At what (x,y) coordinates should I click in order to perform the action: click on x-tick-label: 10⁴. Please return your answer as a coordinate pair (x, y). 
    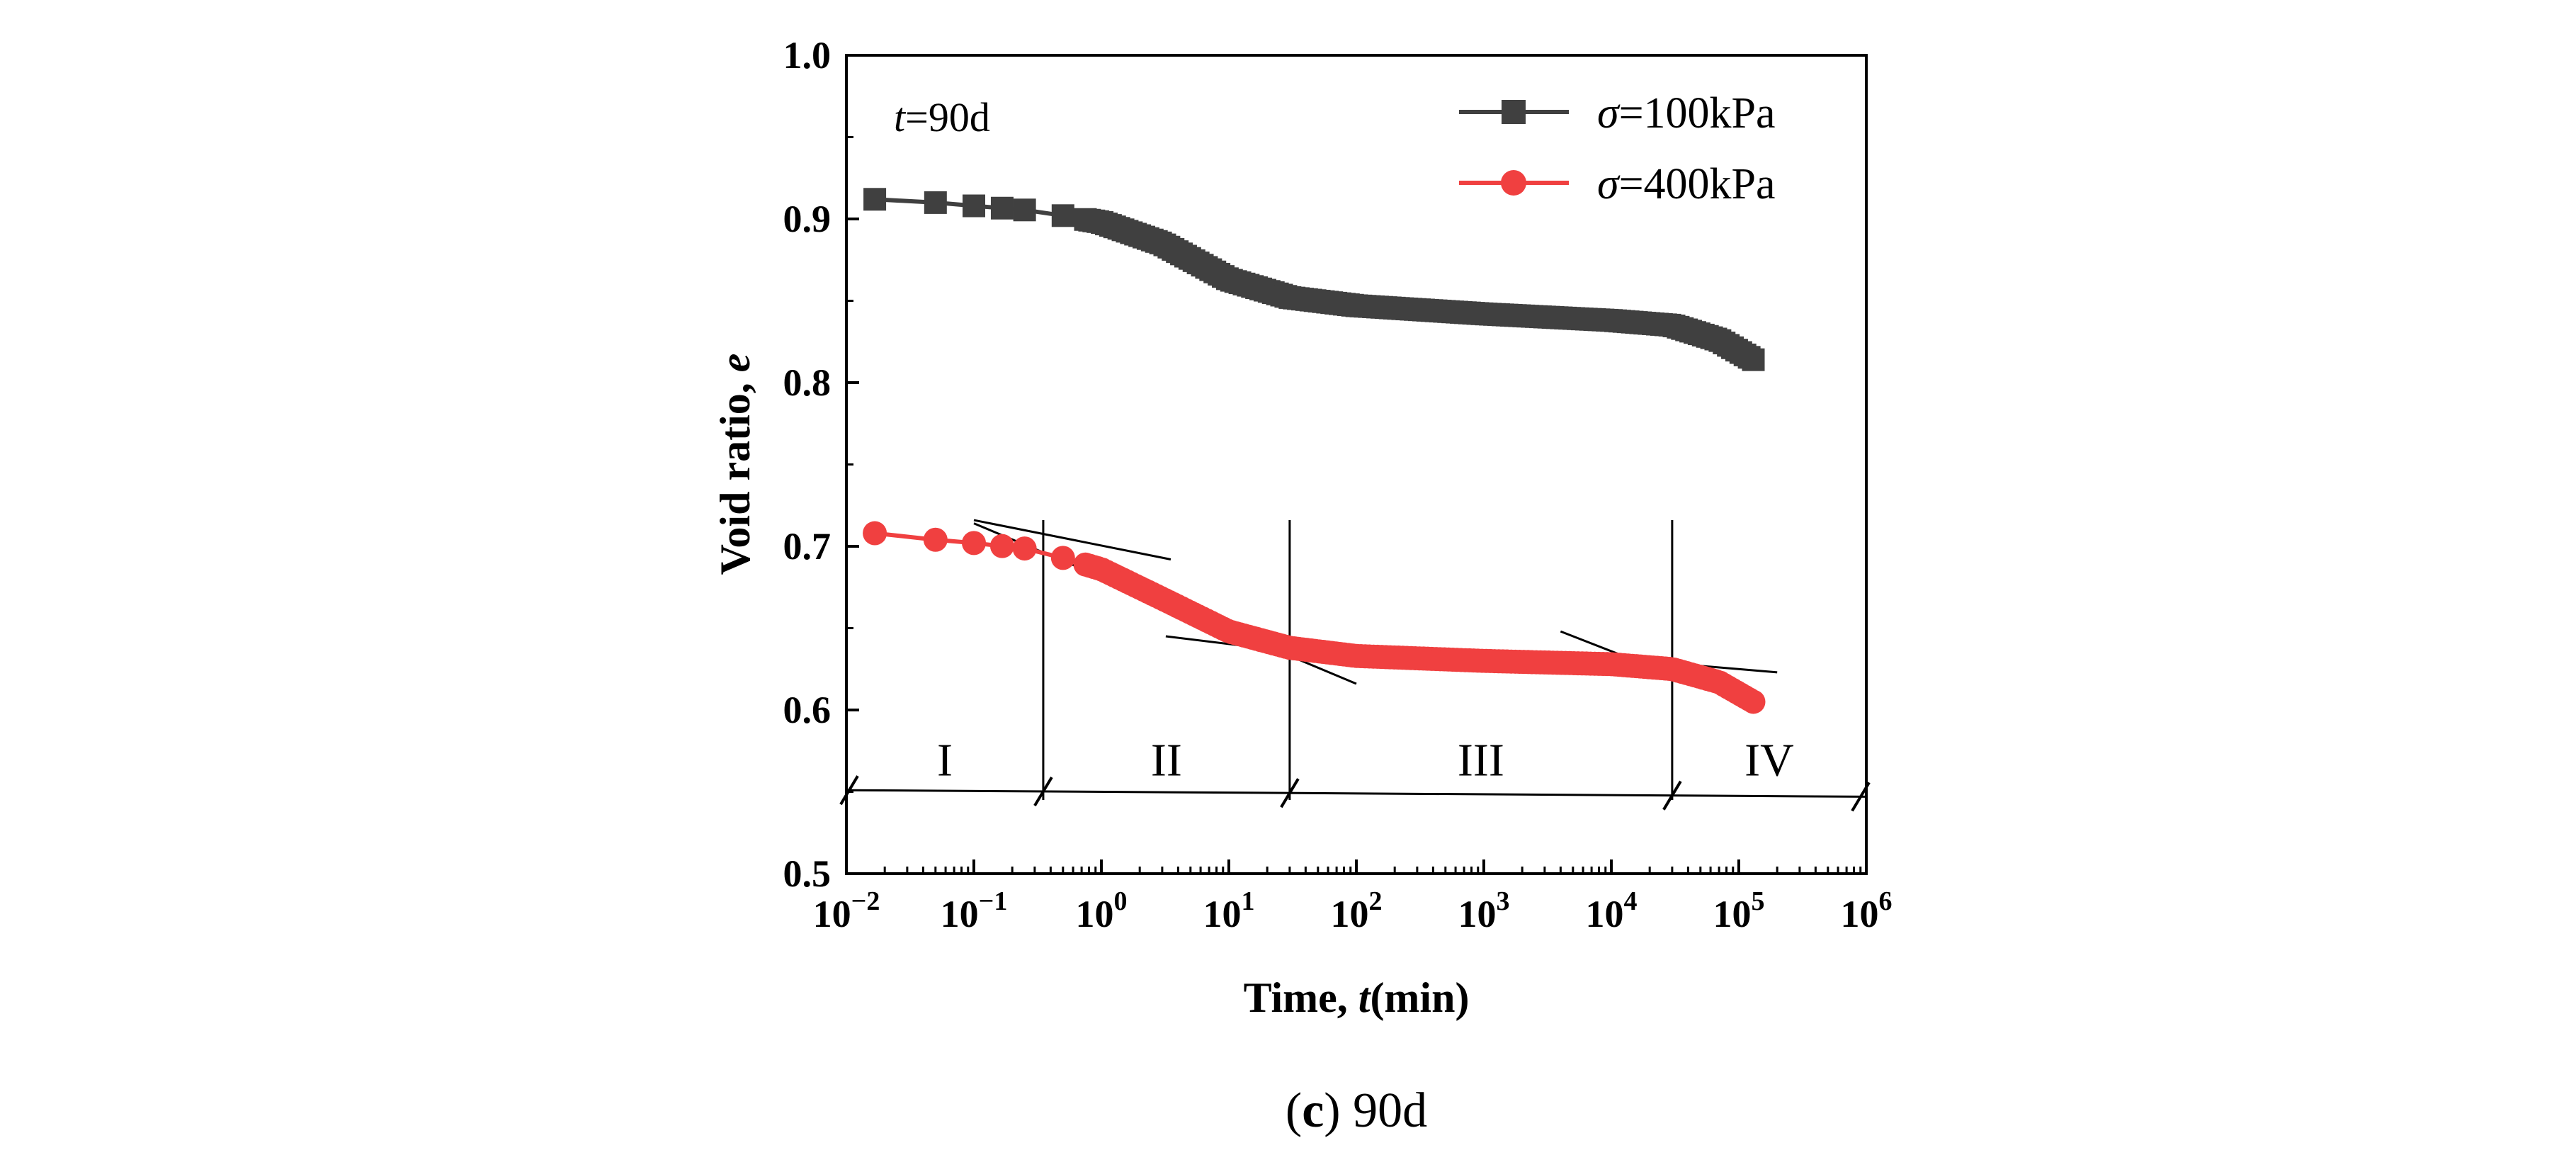
    Looking at the image, I should click on (1612, 910).